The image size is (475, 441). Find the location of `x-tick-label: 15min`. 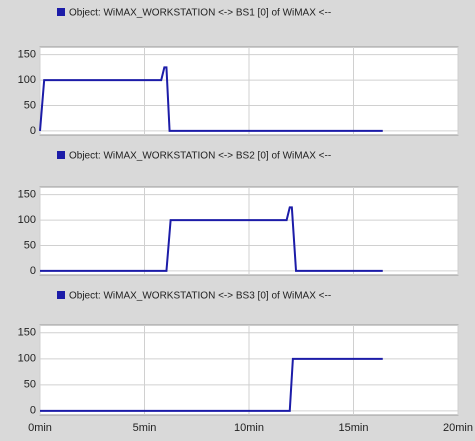

x-tick-label: 15min is located at coordinates (354, 428).